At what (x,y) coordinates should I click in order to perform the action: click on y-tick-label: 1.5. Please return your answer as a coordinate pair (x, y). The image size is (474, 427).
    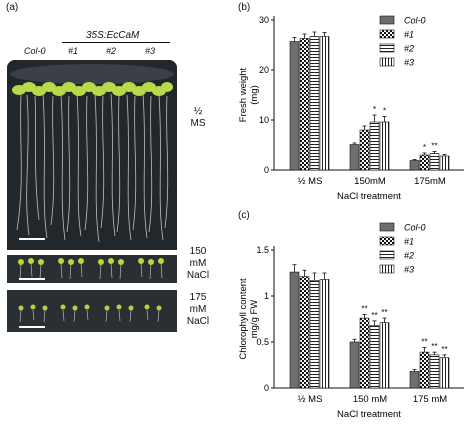
    Looking at the image, I should click on (262, 250).